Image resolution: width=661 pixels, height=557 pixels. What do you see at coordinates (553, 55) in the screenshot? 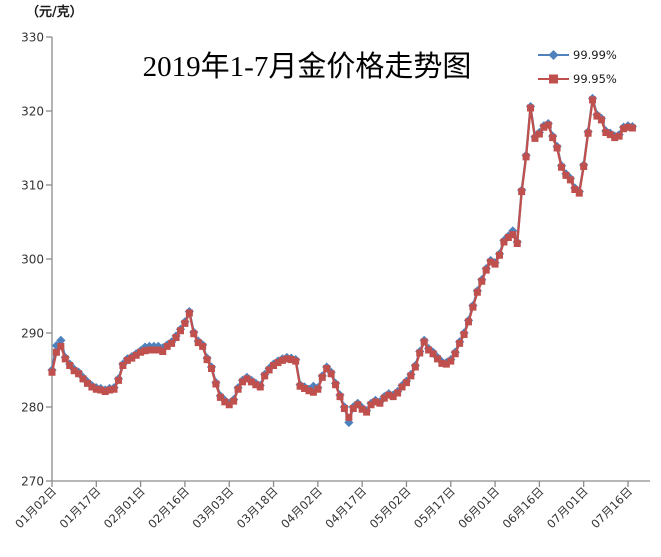
I see `legend-diamond-marker-icon` at bounding box center [553, 55].